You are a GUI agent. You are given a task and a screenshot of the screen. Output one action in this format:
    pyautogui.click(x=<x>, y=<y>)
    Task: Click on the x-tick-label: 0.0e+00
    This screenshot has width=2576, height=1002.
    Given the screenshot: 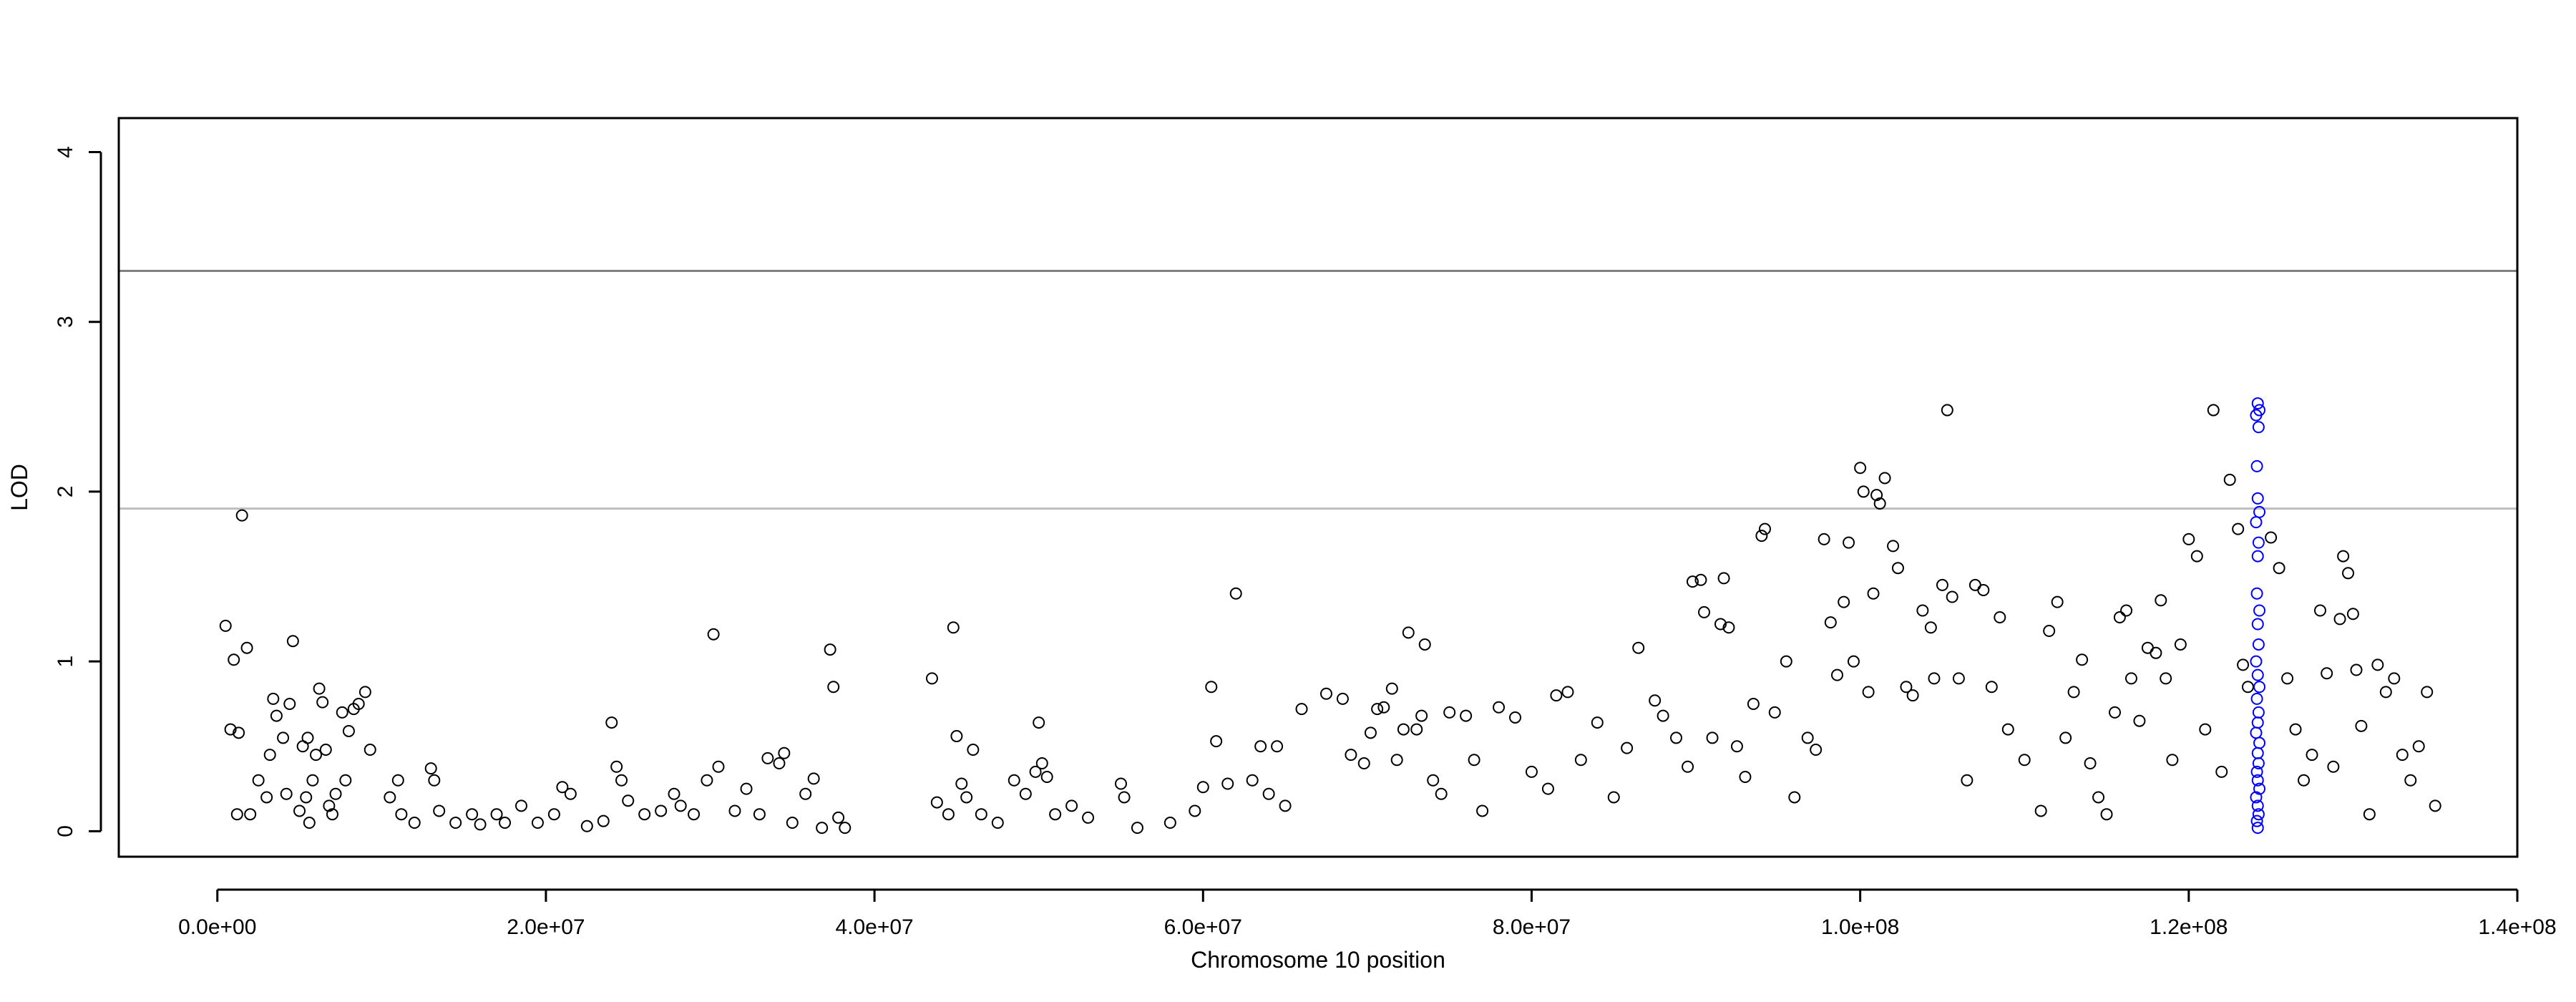 What is the action you would take?
    pyautogui.click(x=217, y=927)
    